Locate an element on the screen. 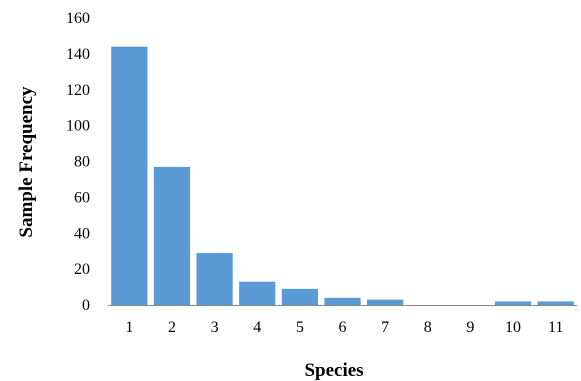 The height and width of the screenshot is (381, 581). x-tick-label: 9 is located at coordinates (470, 327).